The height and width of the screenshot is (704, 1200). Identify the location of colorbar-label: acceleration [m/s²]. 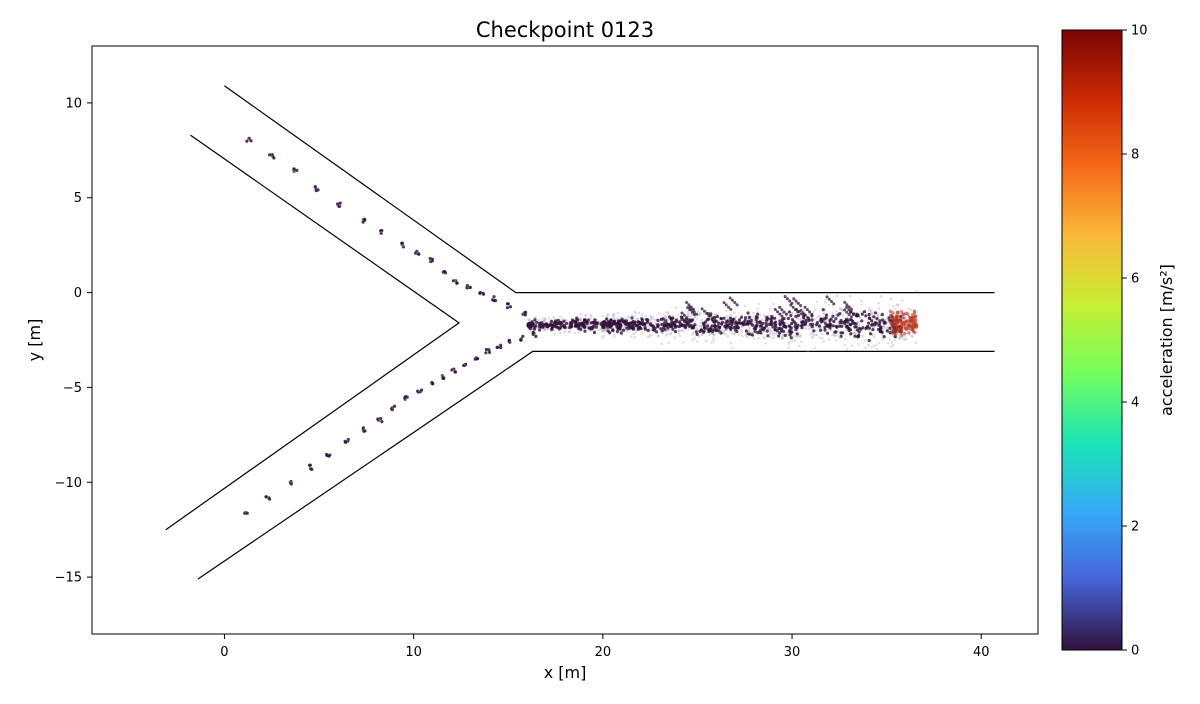
(1166, 340).